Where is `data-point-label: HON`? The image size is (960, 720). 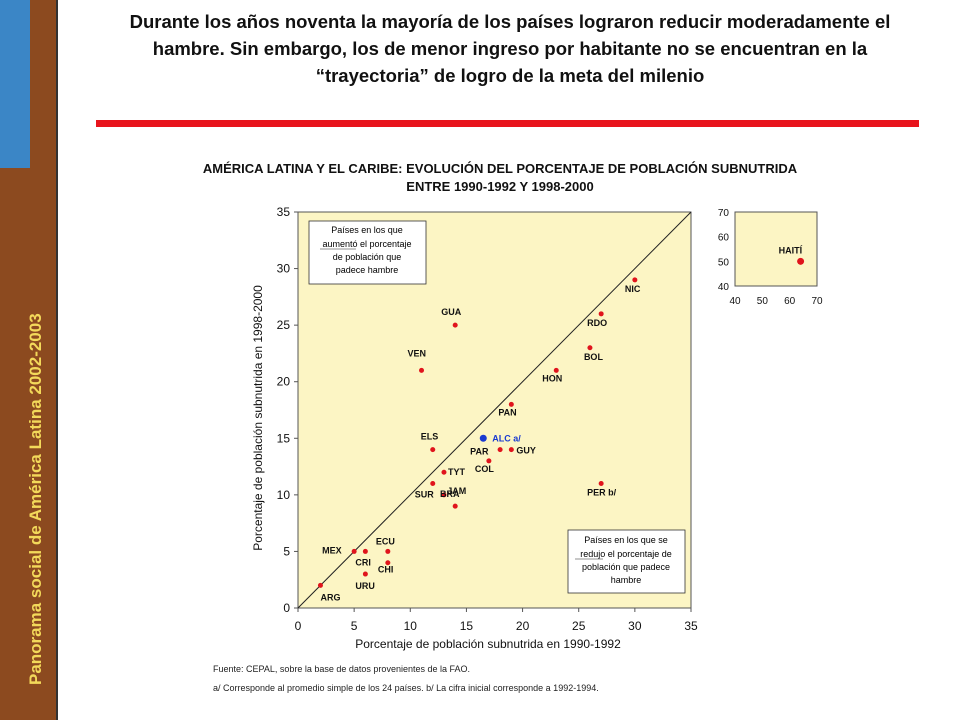 data-point-label: HON is located at coordinates (552, 378).